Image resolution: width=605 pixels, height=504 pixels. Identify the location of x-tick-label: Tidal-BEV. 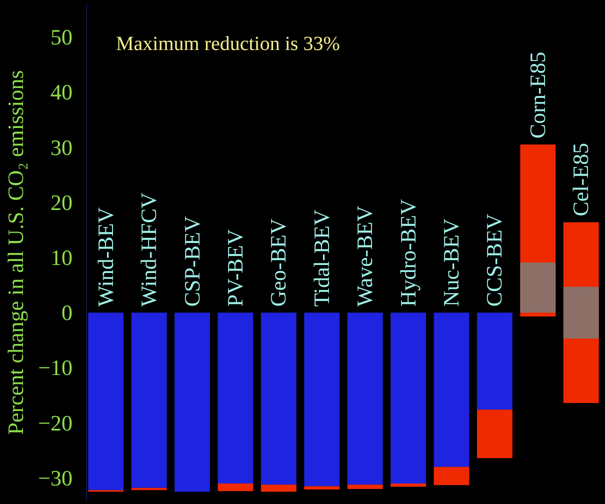
(321, 258).